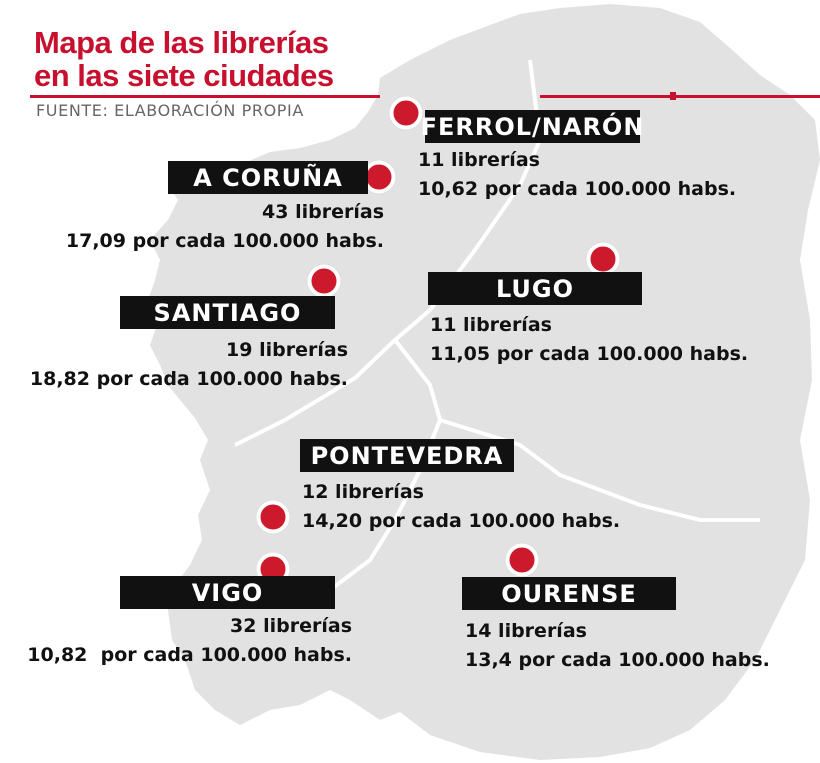  What do you see at coordinates (227, 312) in the screenshot?
I see `city-label-santiago: SANTIAGO` at bounding box center [227, 312].